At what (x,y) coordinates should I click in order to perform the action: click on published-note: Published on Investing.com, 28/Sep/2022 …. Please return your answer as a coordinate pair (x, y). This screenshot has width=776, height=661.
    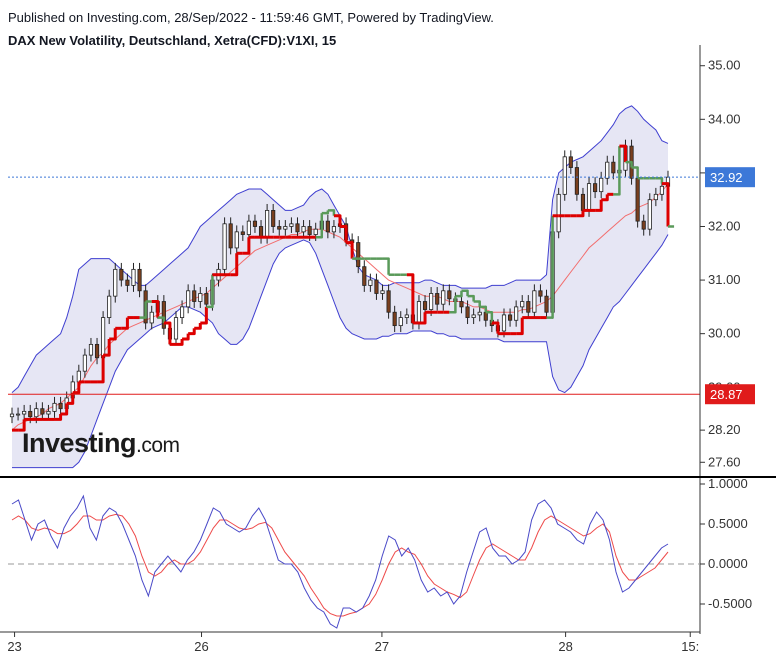
    Looking at the image, I should click on (251, 17).